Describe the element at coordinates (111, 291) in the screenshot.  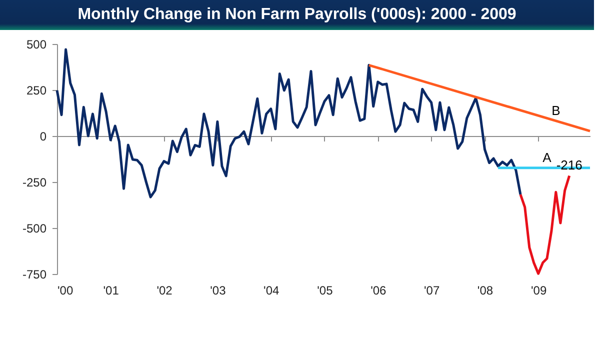
I see `x-tick-label: '01` at that location.